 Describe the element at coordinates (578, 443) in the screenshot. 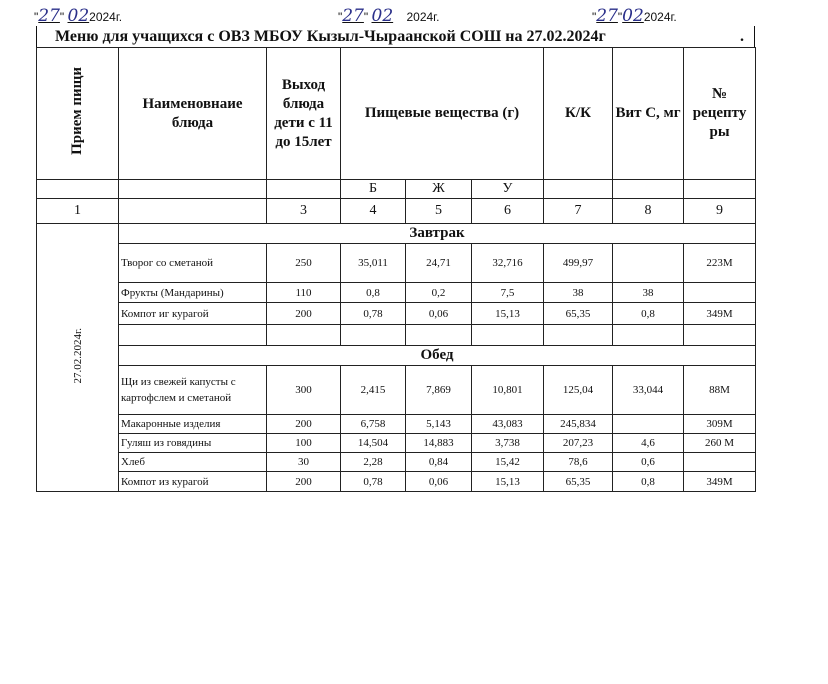

I see `kcal: 207,23` at that location.